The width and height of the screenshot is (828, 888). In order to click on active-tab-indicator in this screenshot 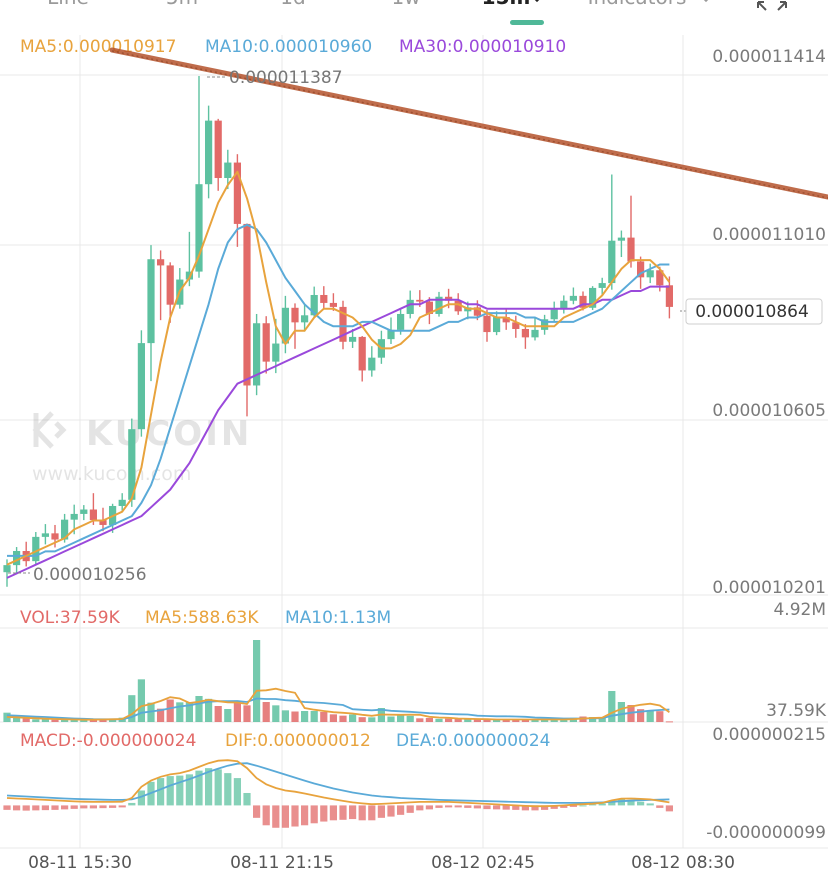, I will do `click(527, 22)`.